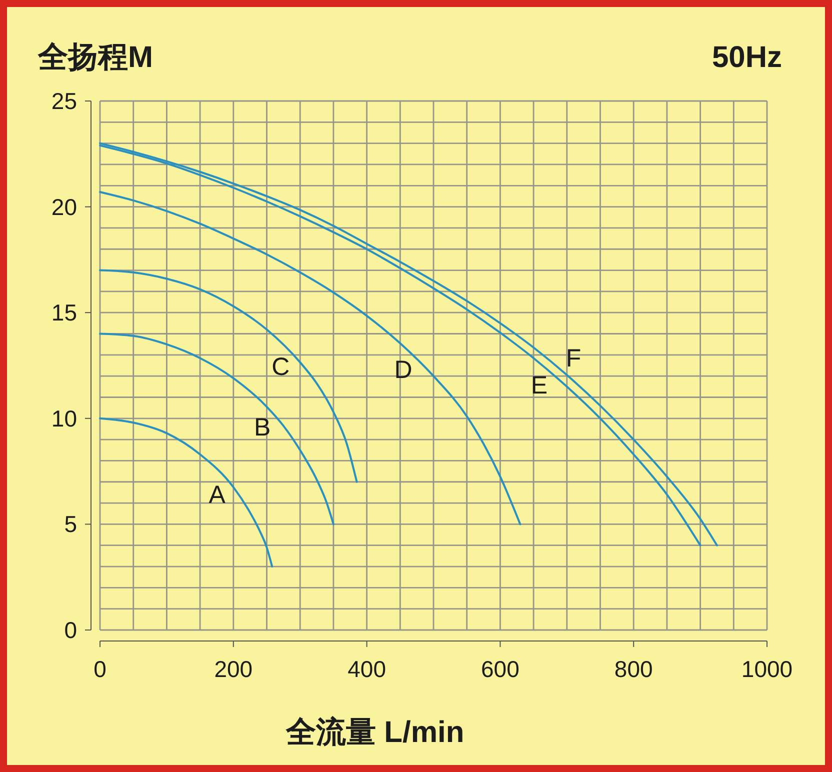  Describe the element at coordinates (633, 669) in the screenshot. I see `x-tick-label: 800` at that location.